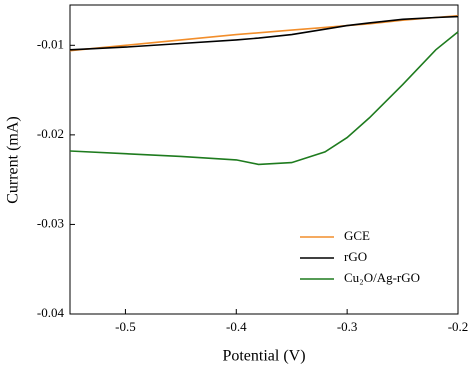  Describe the element at coordinates (355, 256) in the screenshot. I see `legend-label: rGO` at that location.